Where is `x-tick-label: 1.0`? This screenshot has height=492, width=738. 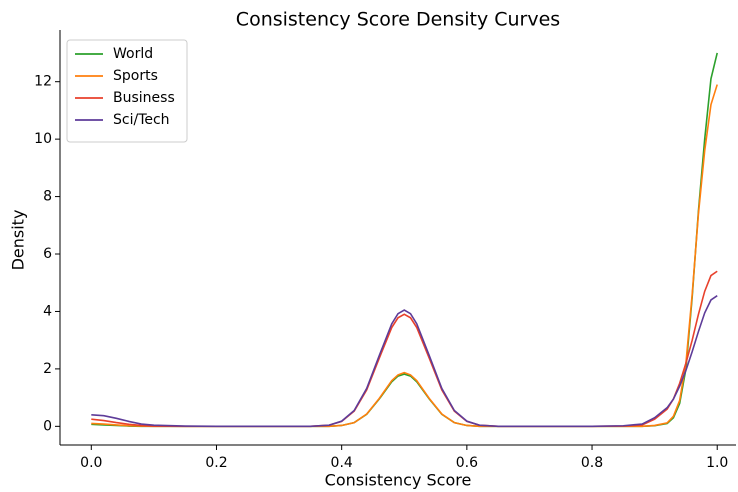 x-tick-label: 1.0 is located at coordinates (717, 463).